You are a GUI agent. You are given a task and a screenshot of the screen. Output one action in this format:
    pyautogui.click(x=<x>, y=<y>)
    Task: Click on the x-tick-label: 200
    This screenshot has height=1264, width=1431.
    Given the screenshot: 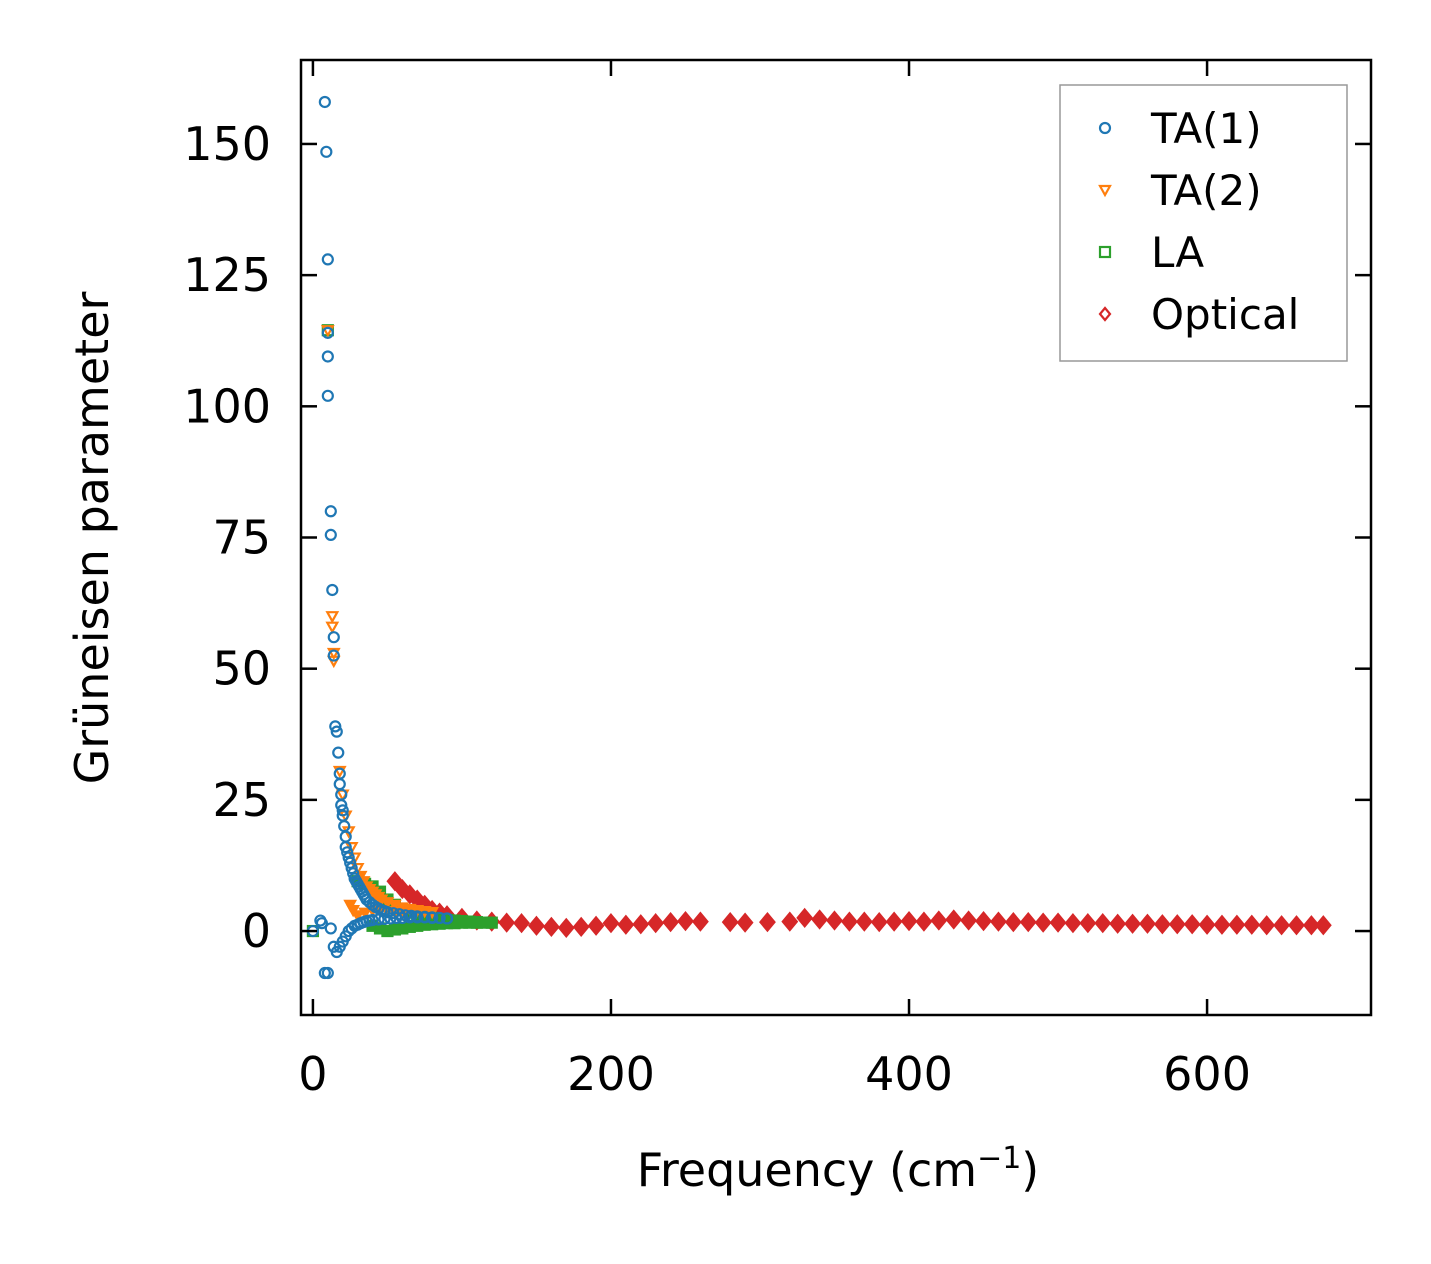 What is the action you would take?
    pyautogui.click(x=611, y=1074)
    